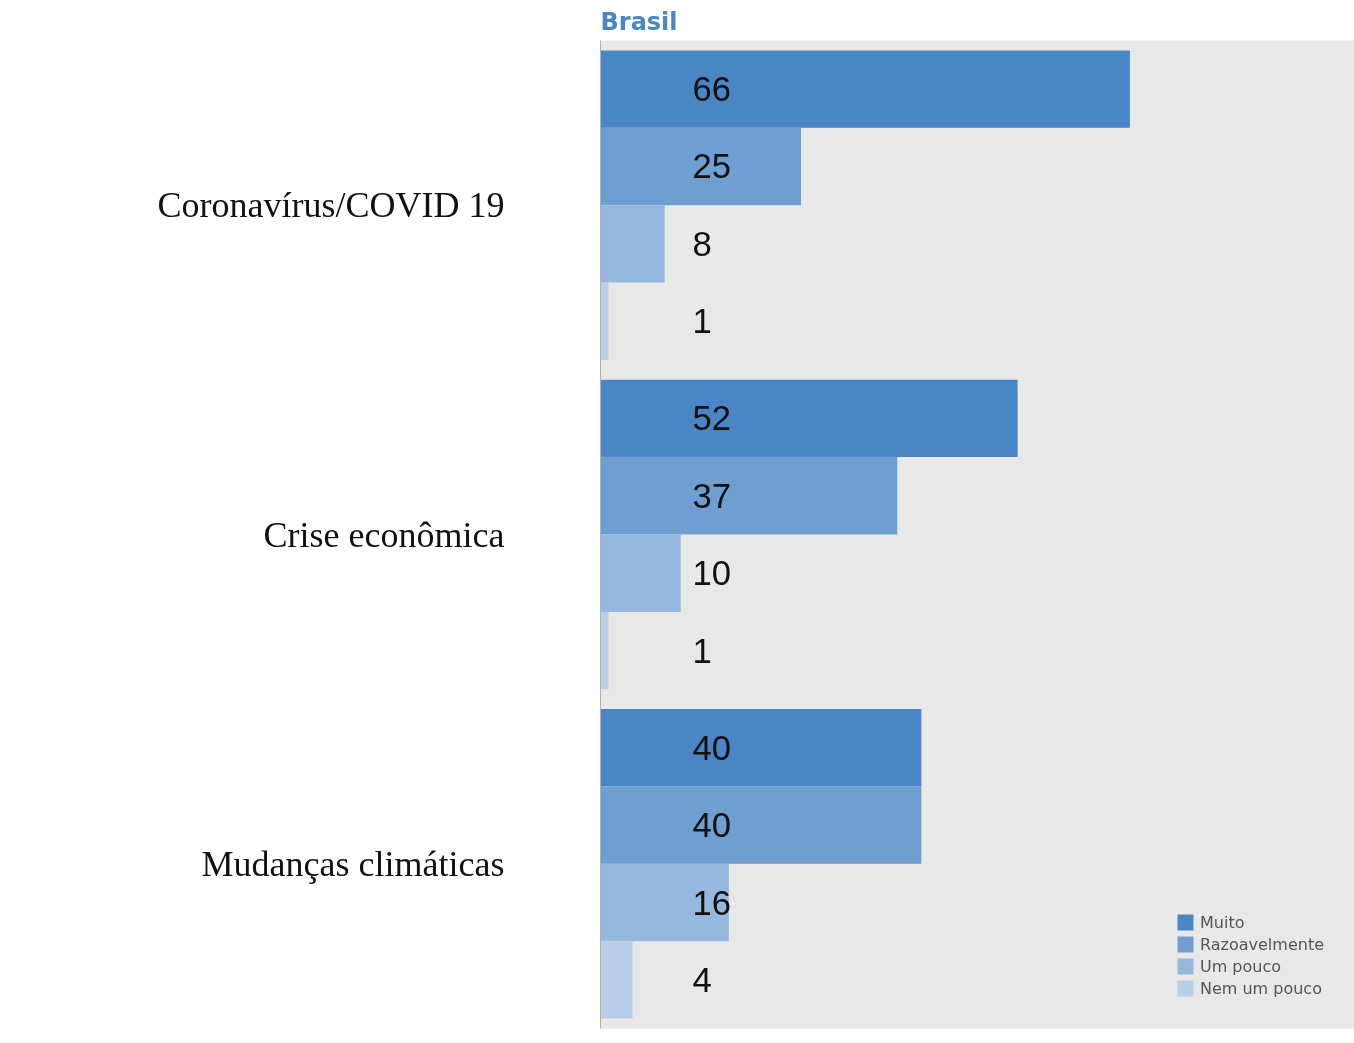  Describe the element at coordinates (702, 243) in the screenshot. I see `data-label: 8` at that location.